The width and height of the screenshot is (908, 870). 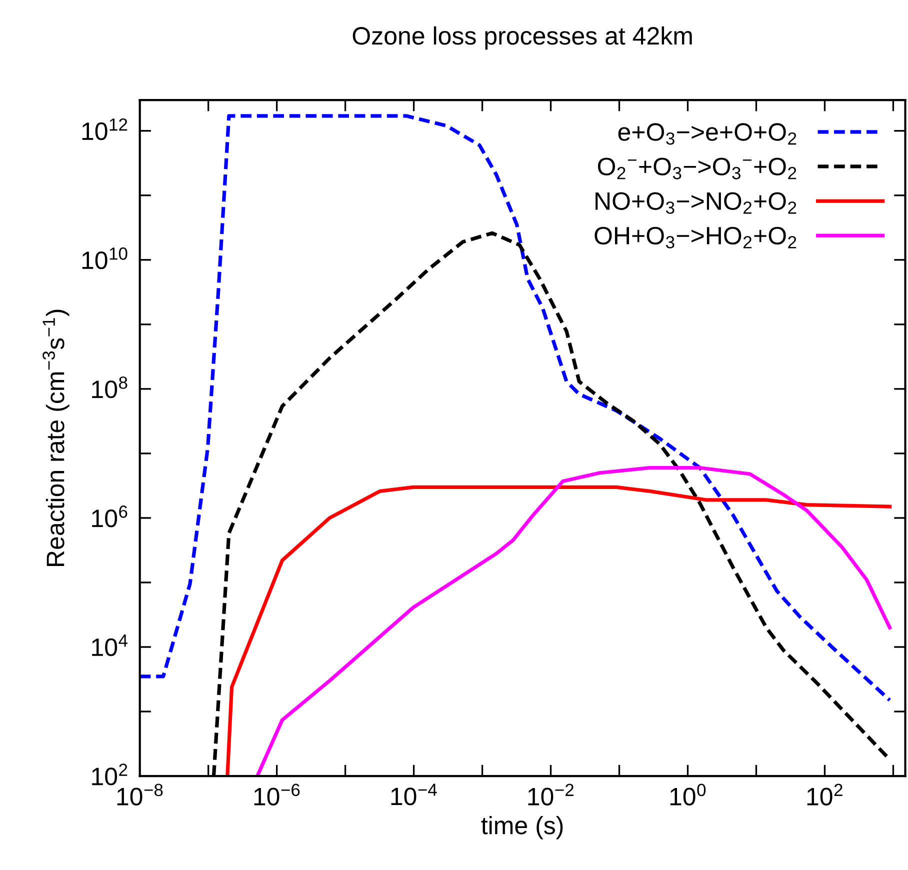 I want to click on x-axis-title: time (s), so click(x=522, y=828).